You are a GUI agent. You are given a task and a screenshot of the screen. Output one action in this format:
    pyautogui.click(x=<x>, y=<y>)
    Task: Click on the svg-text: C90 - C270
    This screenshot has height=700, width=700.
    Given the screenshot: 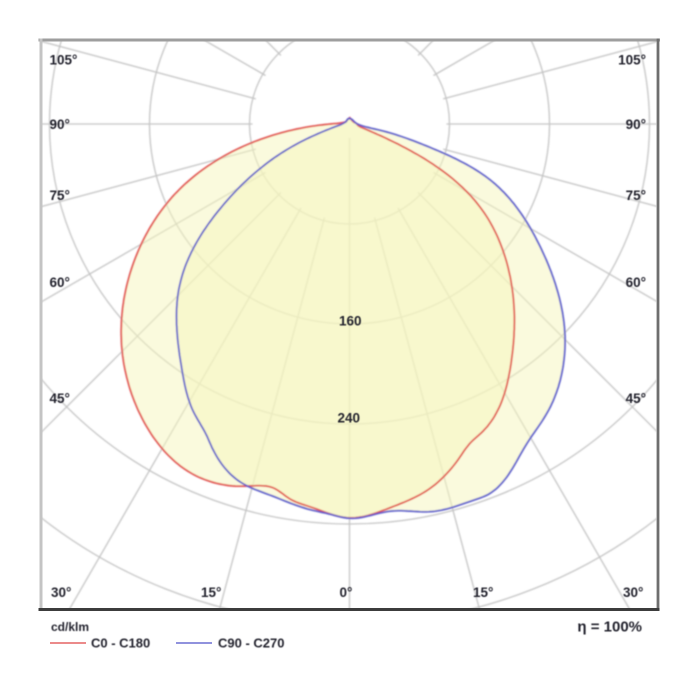 What is the action you would take?
    pyautogui.click(x=251, y=643)
    